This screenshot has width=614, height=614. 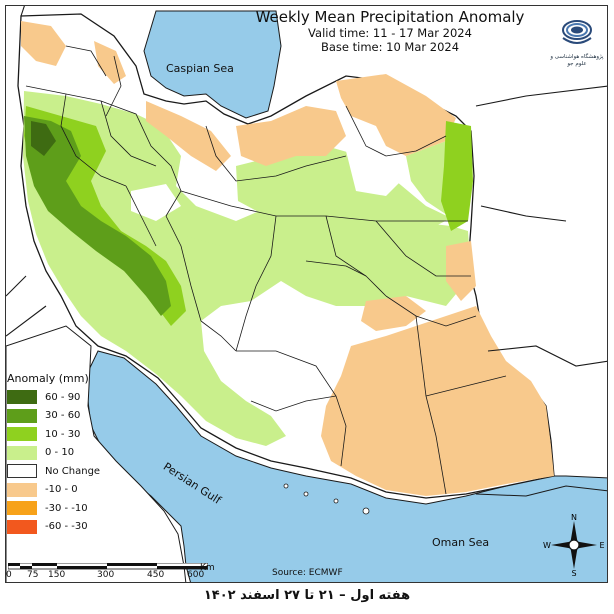 I want to click on logo-text: پژوهشگاه هواشناسی و علوم جو, so click(x=577, y=60).